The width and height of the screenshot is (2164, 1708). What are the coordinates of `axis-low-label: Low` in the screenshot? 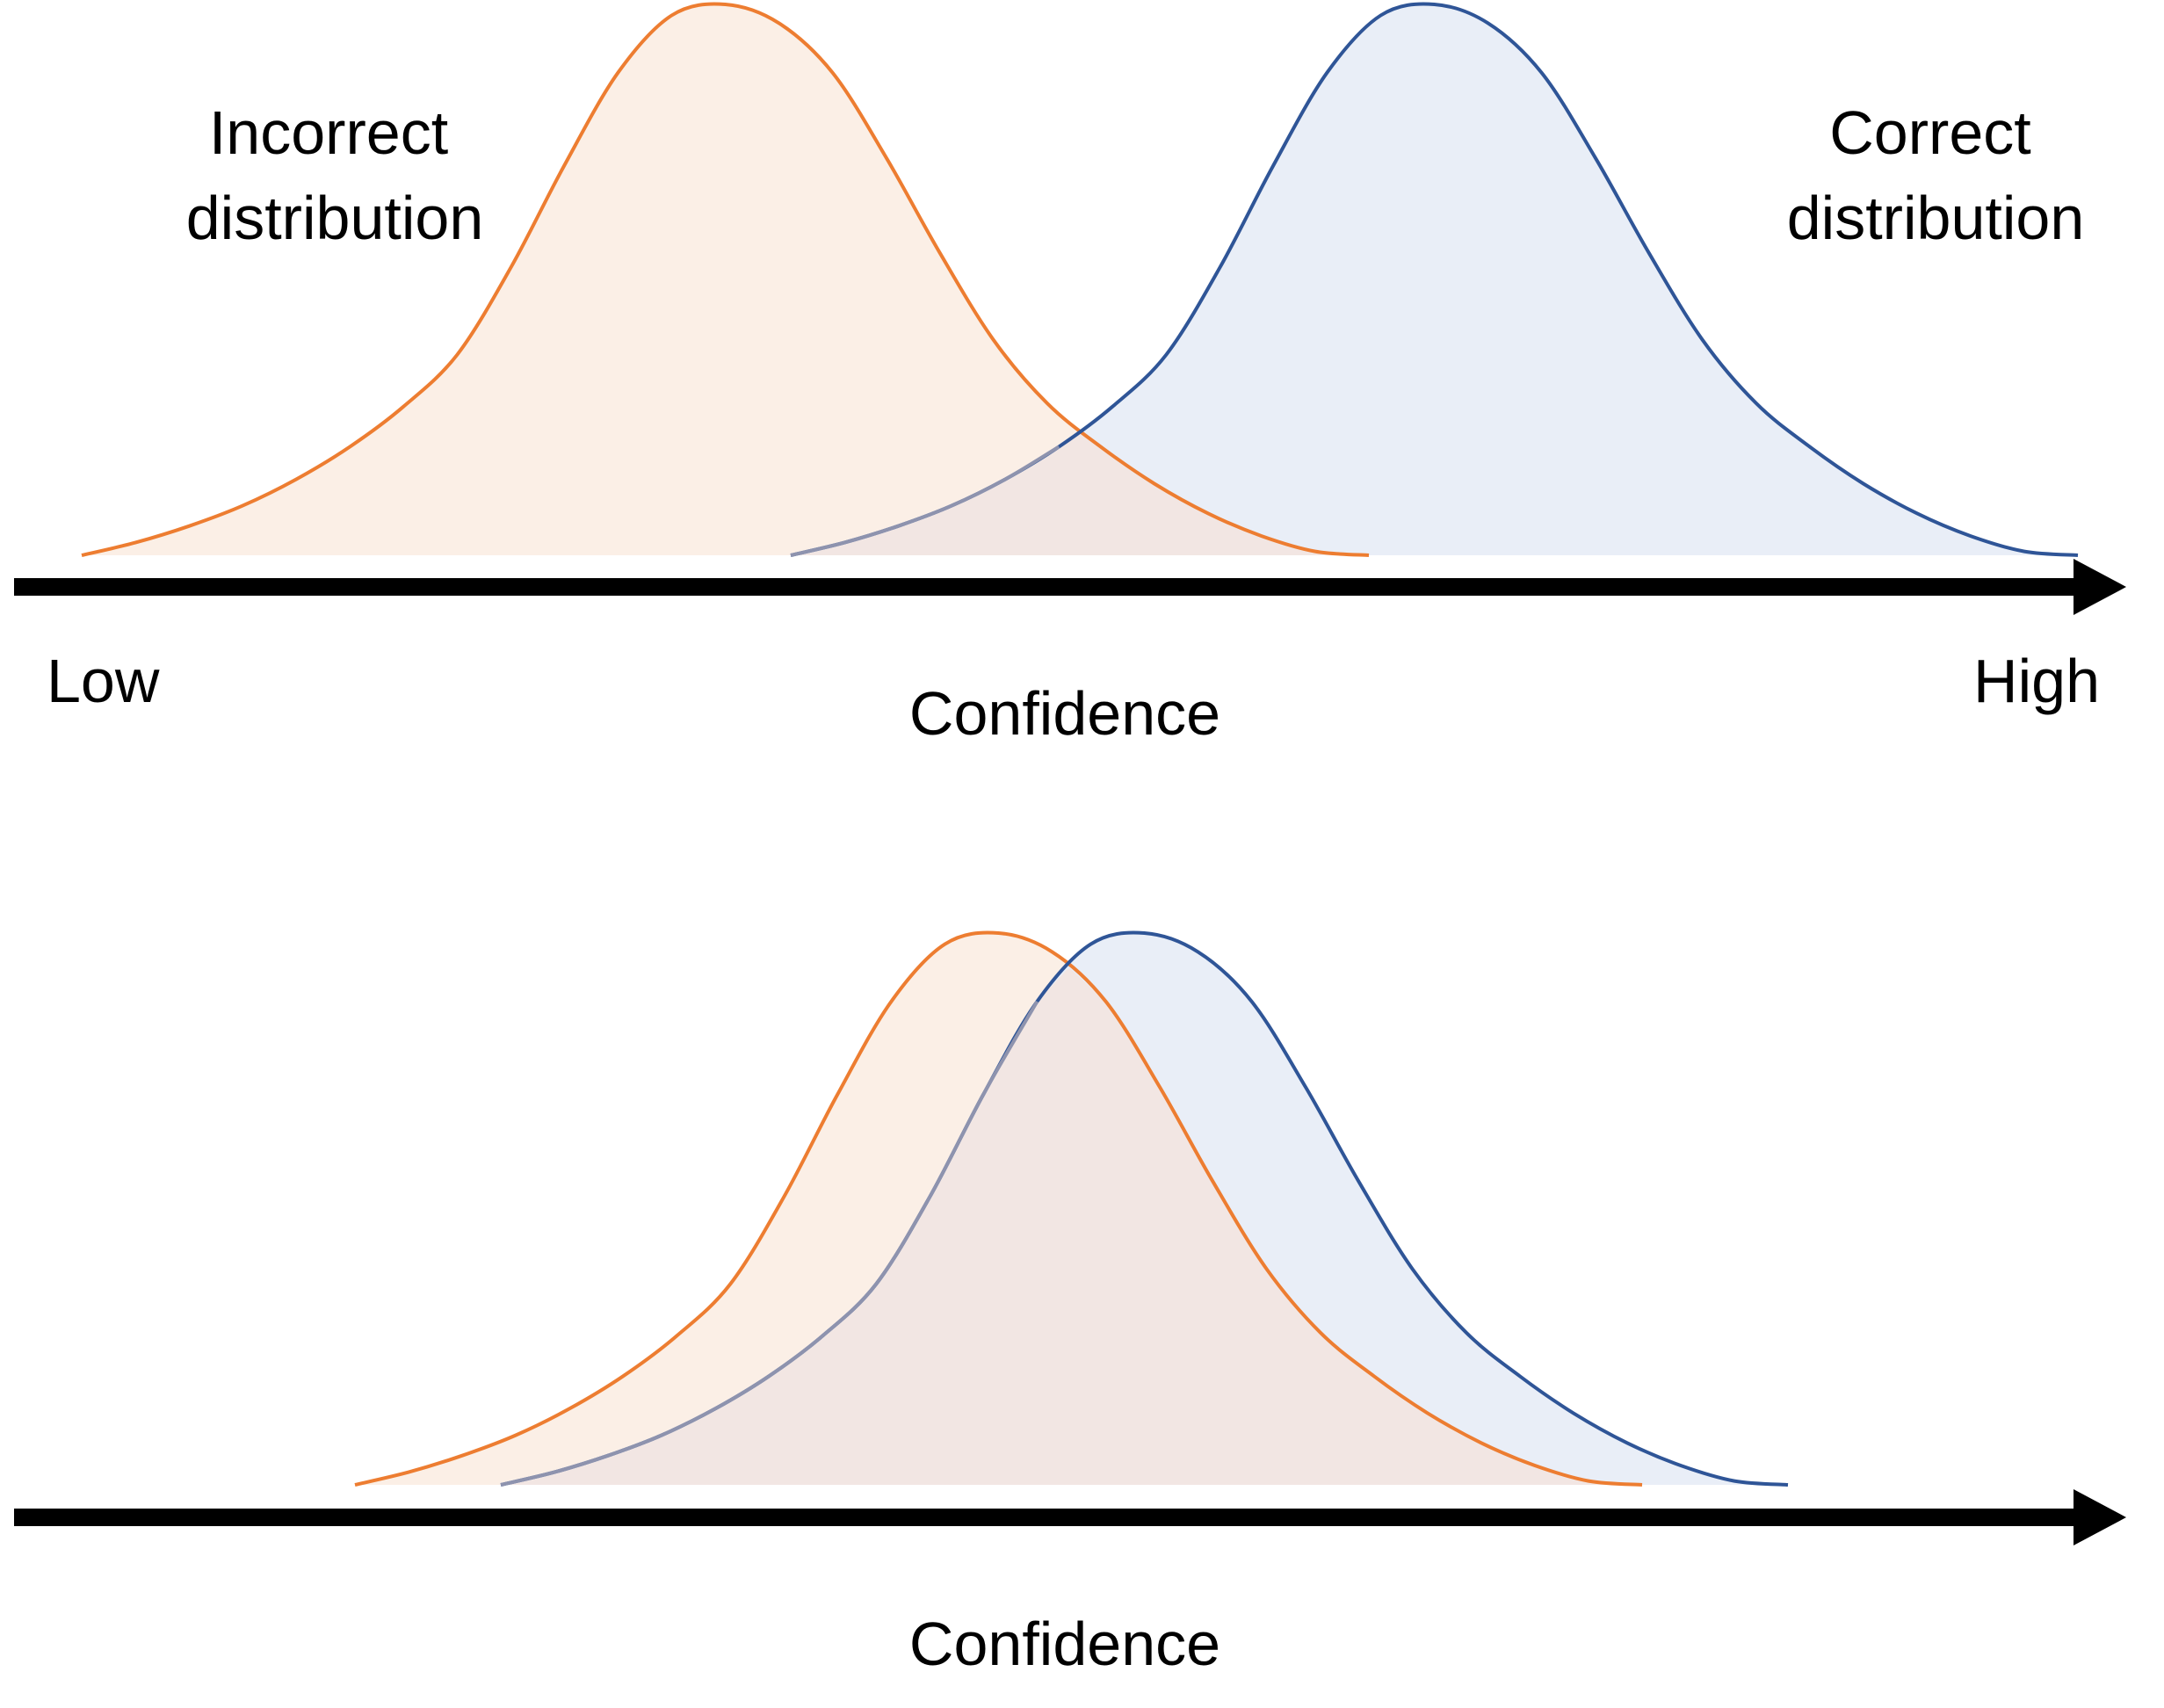 It's located at (103, 681).